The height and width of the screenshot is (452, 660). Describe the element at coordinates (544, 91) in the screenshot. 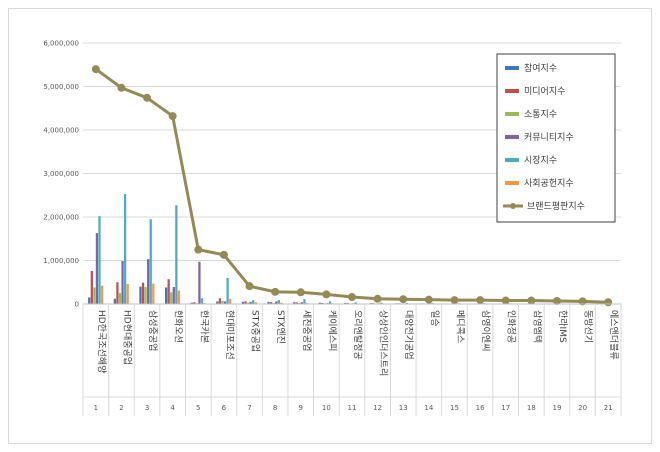

I see `legend-label: 미디어지수` at that location.